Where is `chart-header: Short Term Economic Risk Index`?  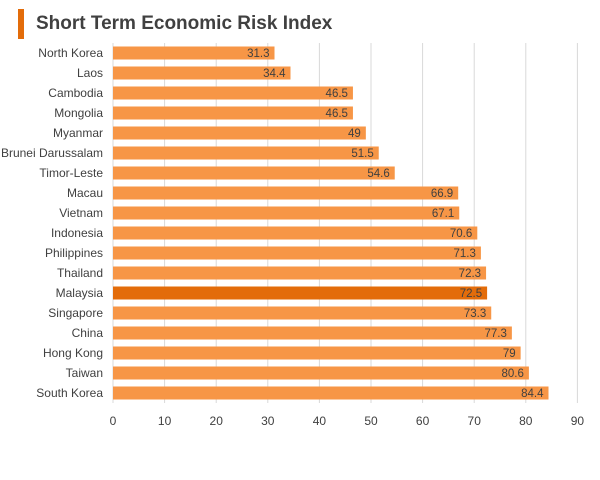
chart-header: Short Term Economic Risk Index is located at coordinates (175, 24).